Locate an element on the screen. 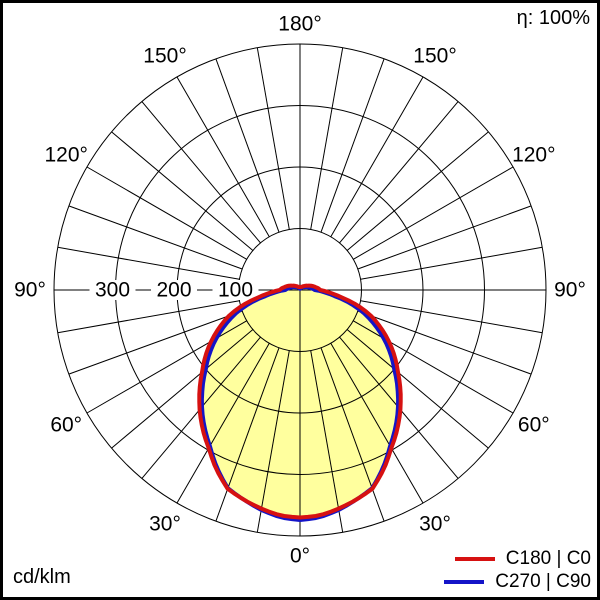 This screenshot has width=600, height=600. legend-line-swatch-c0-icon is located at coordinates (474, 558).